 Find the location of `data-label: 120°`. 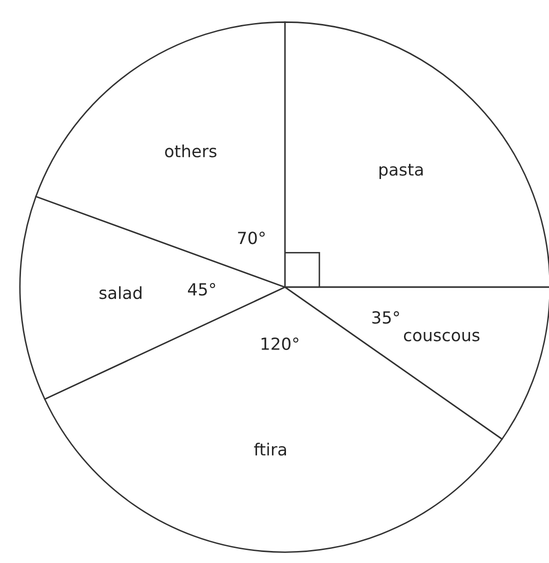

data-label: 120° is located at coordinates (280, 343).